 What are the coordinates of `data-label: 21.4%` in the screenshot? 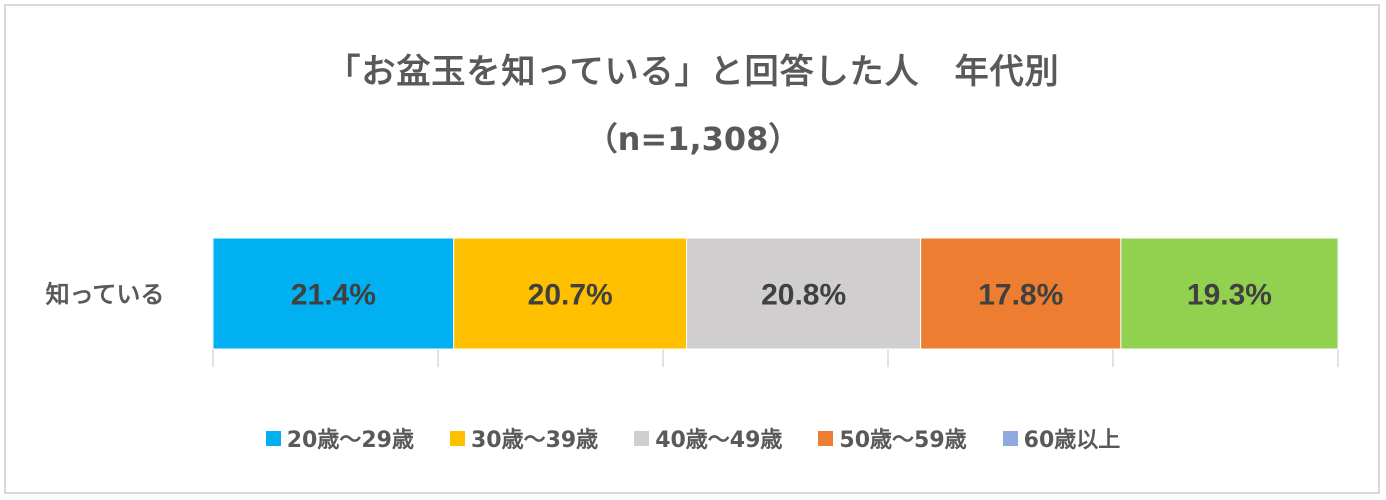 It's located at (333, 295).